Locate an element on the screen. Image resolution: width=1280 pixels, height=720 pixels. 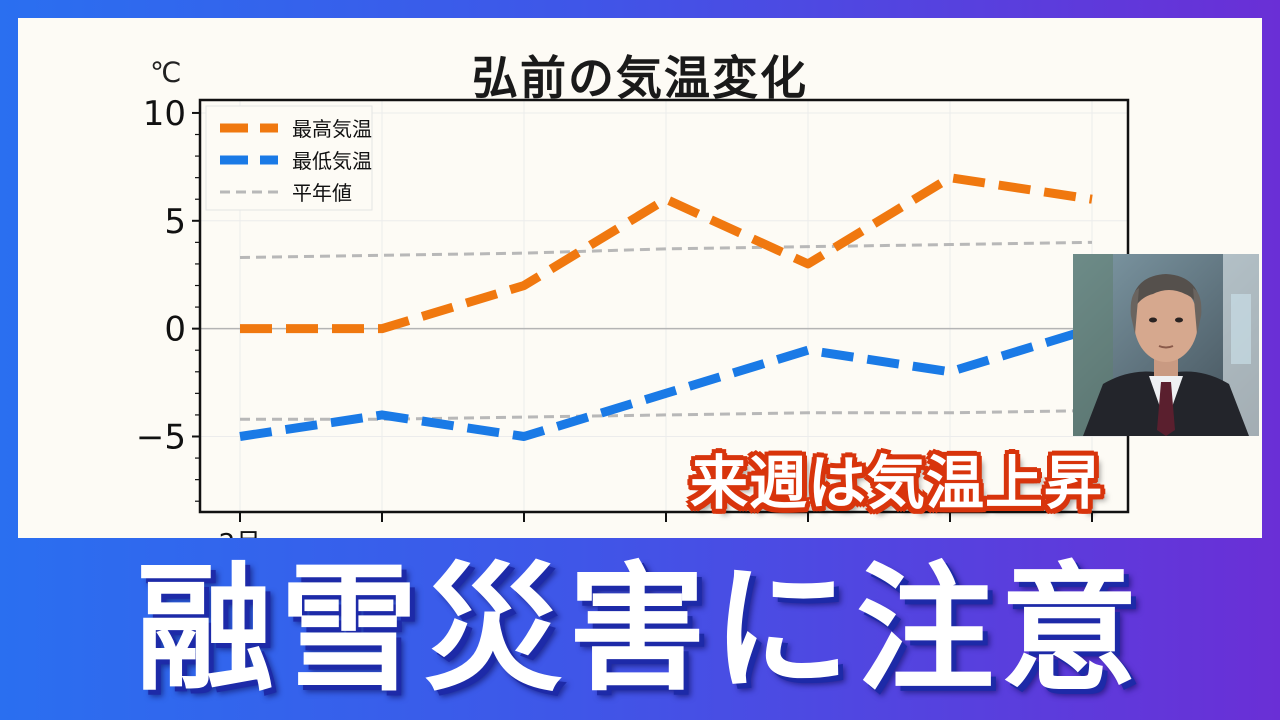
x-tick-label: 2月 is located at coordinates (240, 533).